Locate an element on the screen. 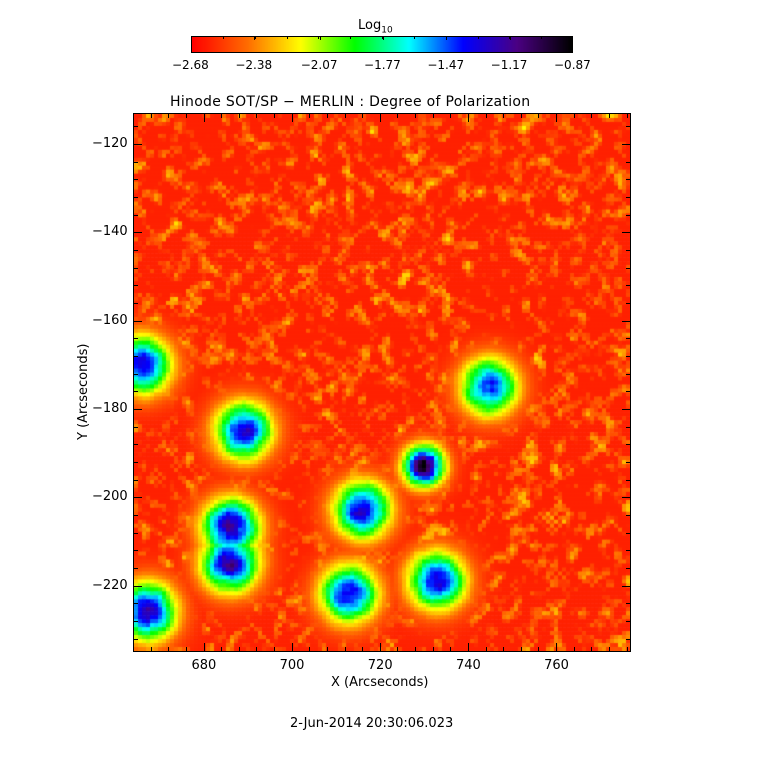  colorbar-label-sub: 10 is located at coordinates (387, 30).